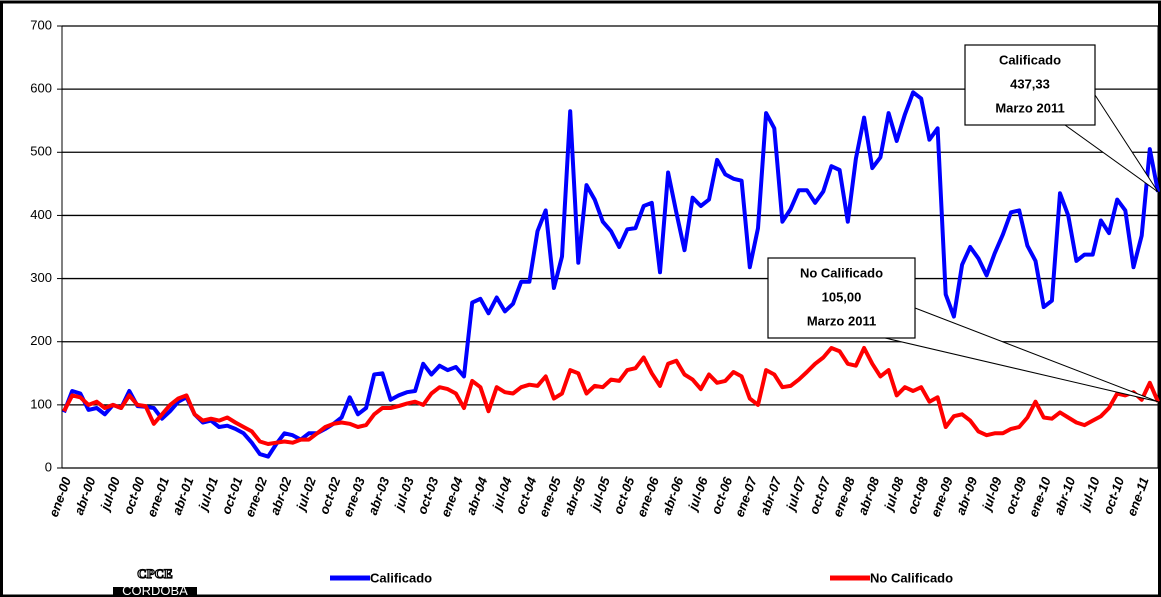  What do you see at coordinates (1021, 355) in the screenshot?
I see `callout-pointer` at bounding box center [1021, 355].